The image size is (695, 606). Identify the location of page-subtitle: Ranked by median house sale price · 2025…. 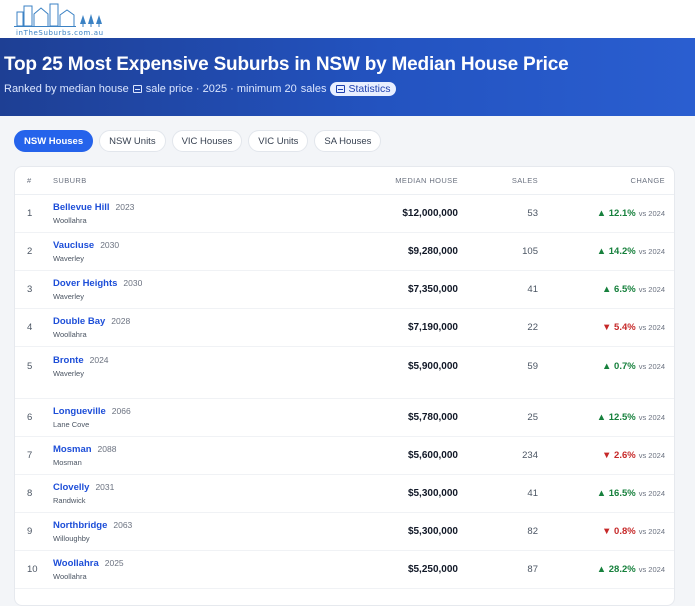
(349, 89).